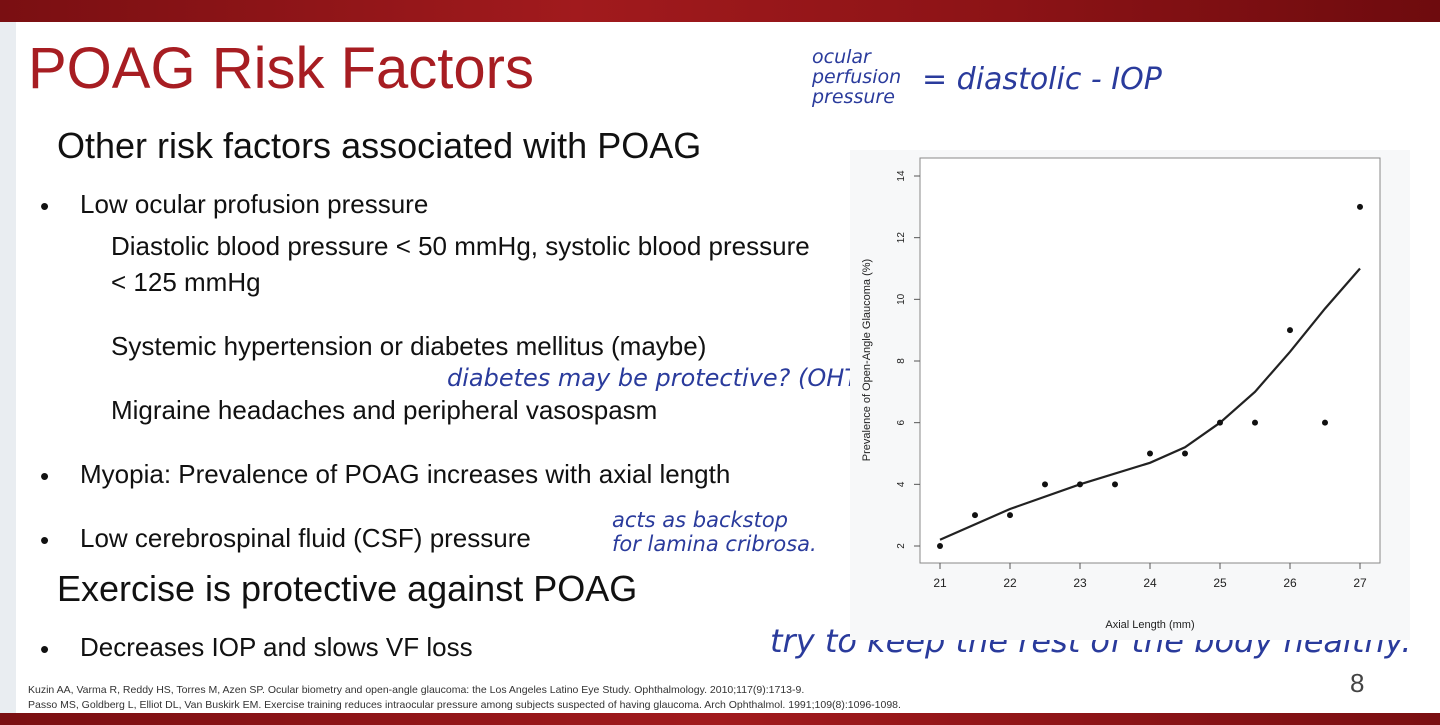  What do you see at coordinates (901, 176) in the screenshot?
I see `y-tick-label: 14` at bounding box center [901, 176].